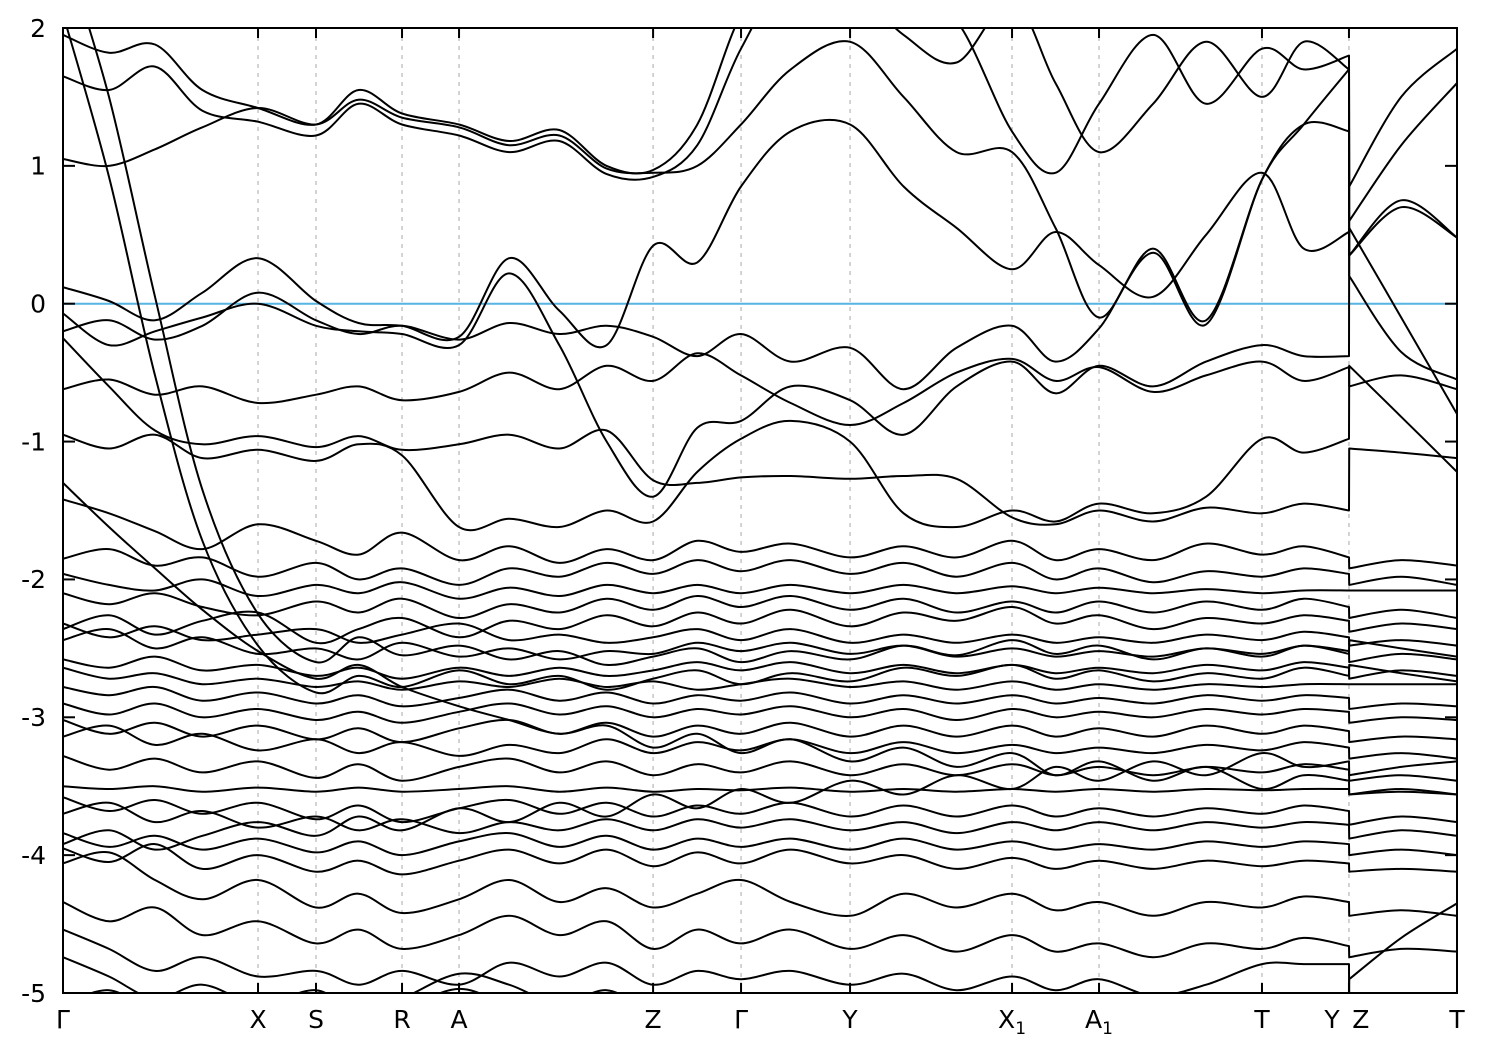  Describe the element at coordinates (33, 717) in the screenshot. I see `y-tick-label: -3` at that location.